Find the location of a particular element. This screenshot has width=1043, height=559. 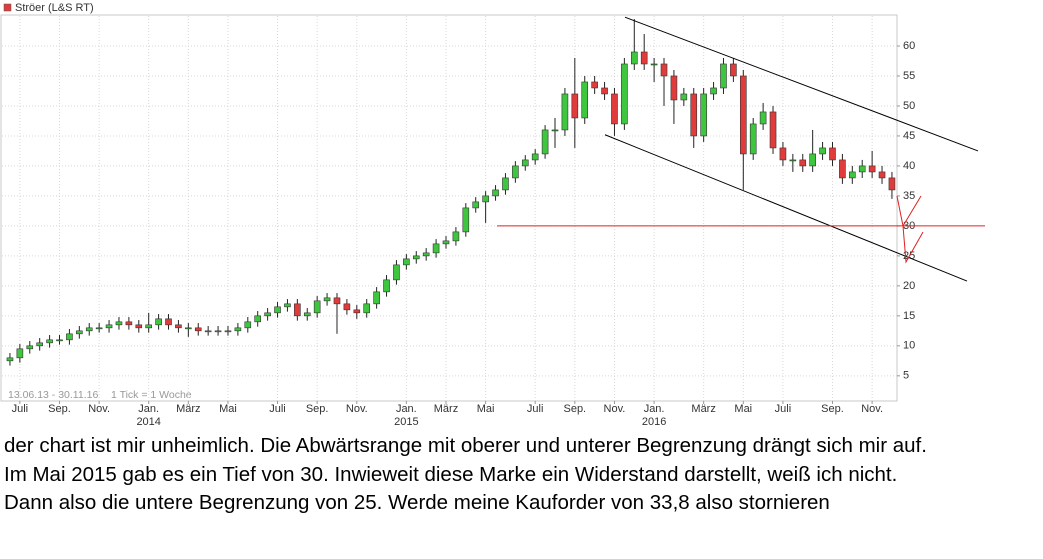

y-tick-label: 60 is located at coordinates (909, 46).